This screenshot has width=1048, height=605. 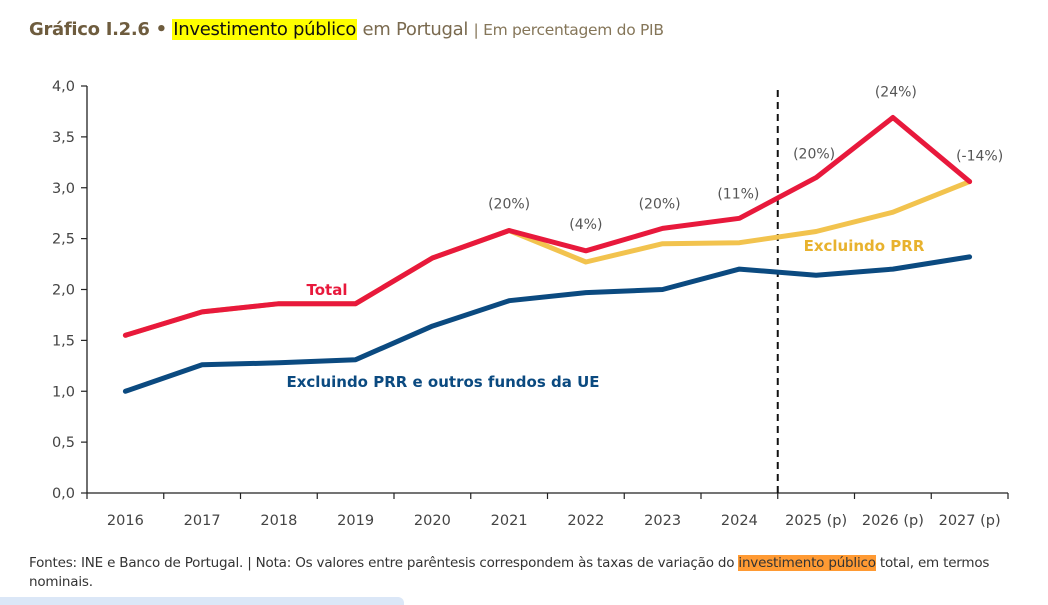 I want to click on x-tick-label: 2021, so click(x=509, y=521).